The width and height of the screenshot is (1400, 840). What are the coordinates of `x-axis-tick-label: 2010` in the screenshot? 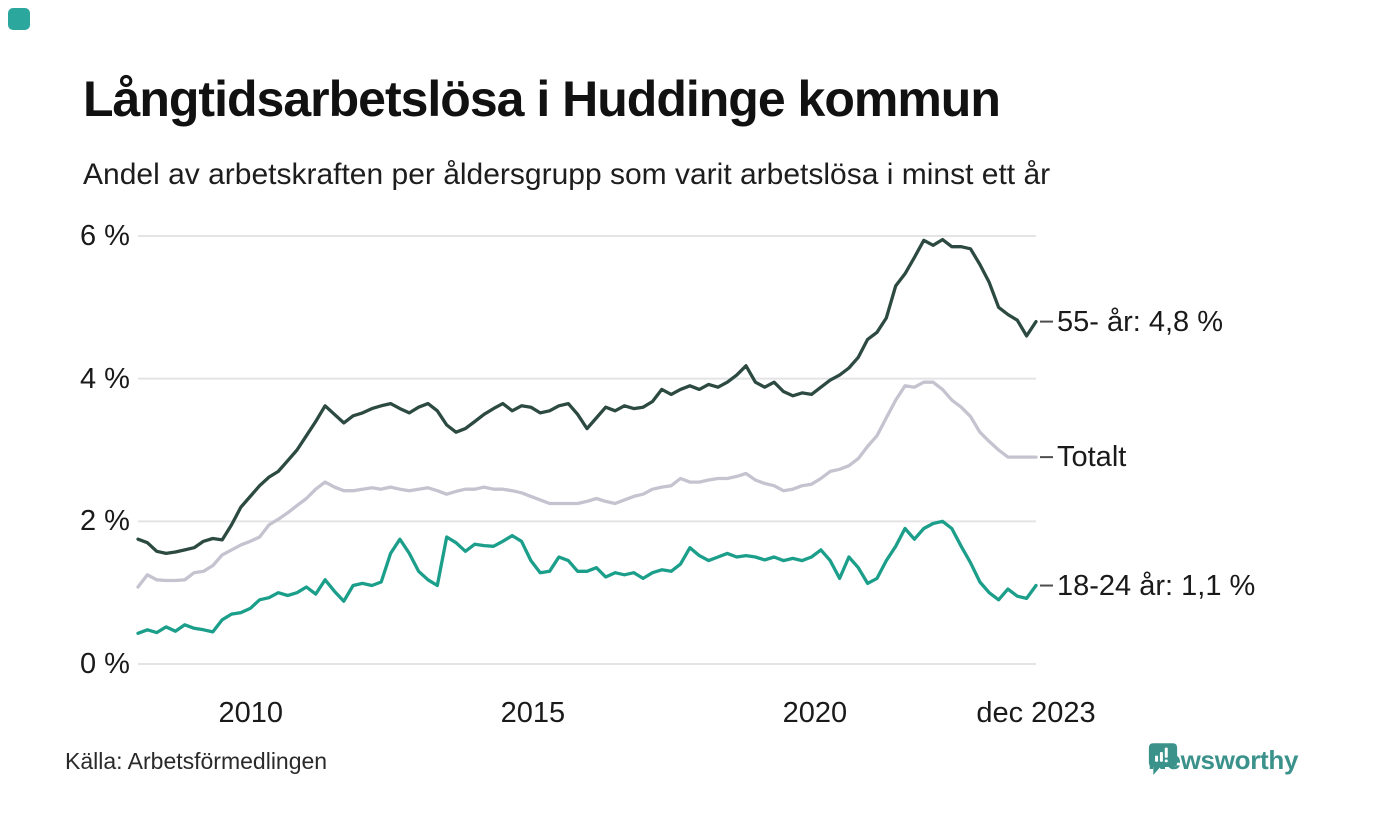 It's located at (251, 713).